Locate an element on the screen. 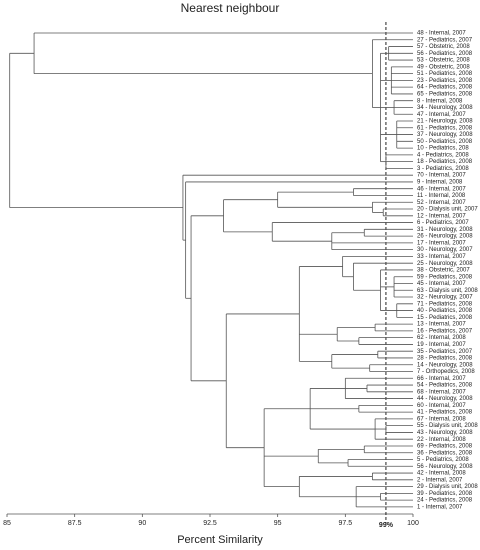  leaf-label: 35 - Pediatrics, 2007 is located at coordinates (445, 352).